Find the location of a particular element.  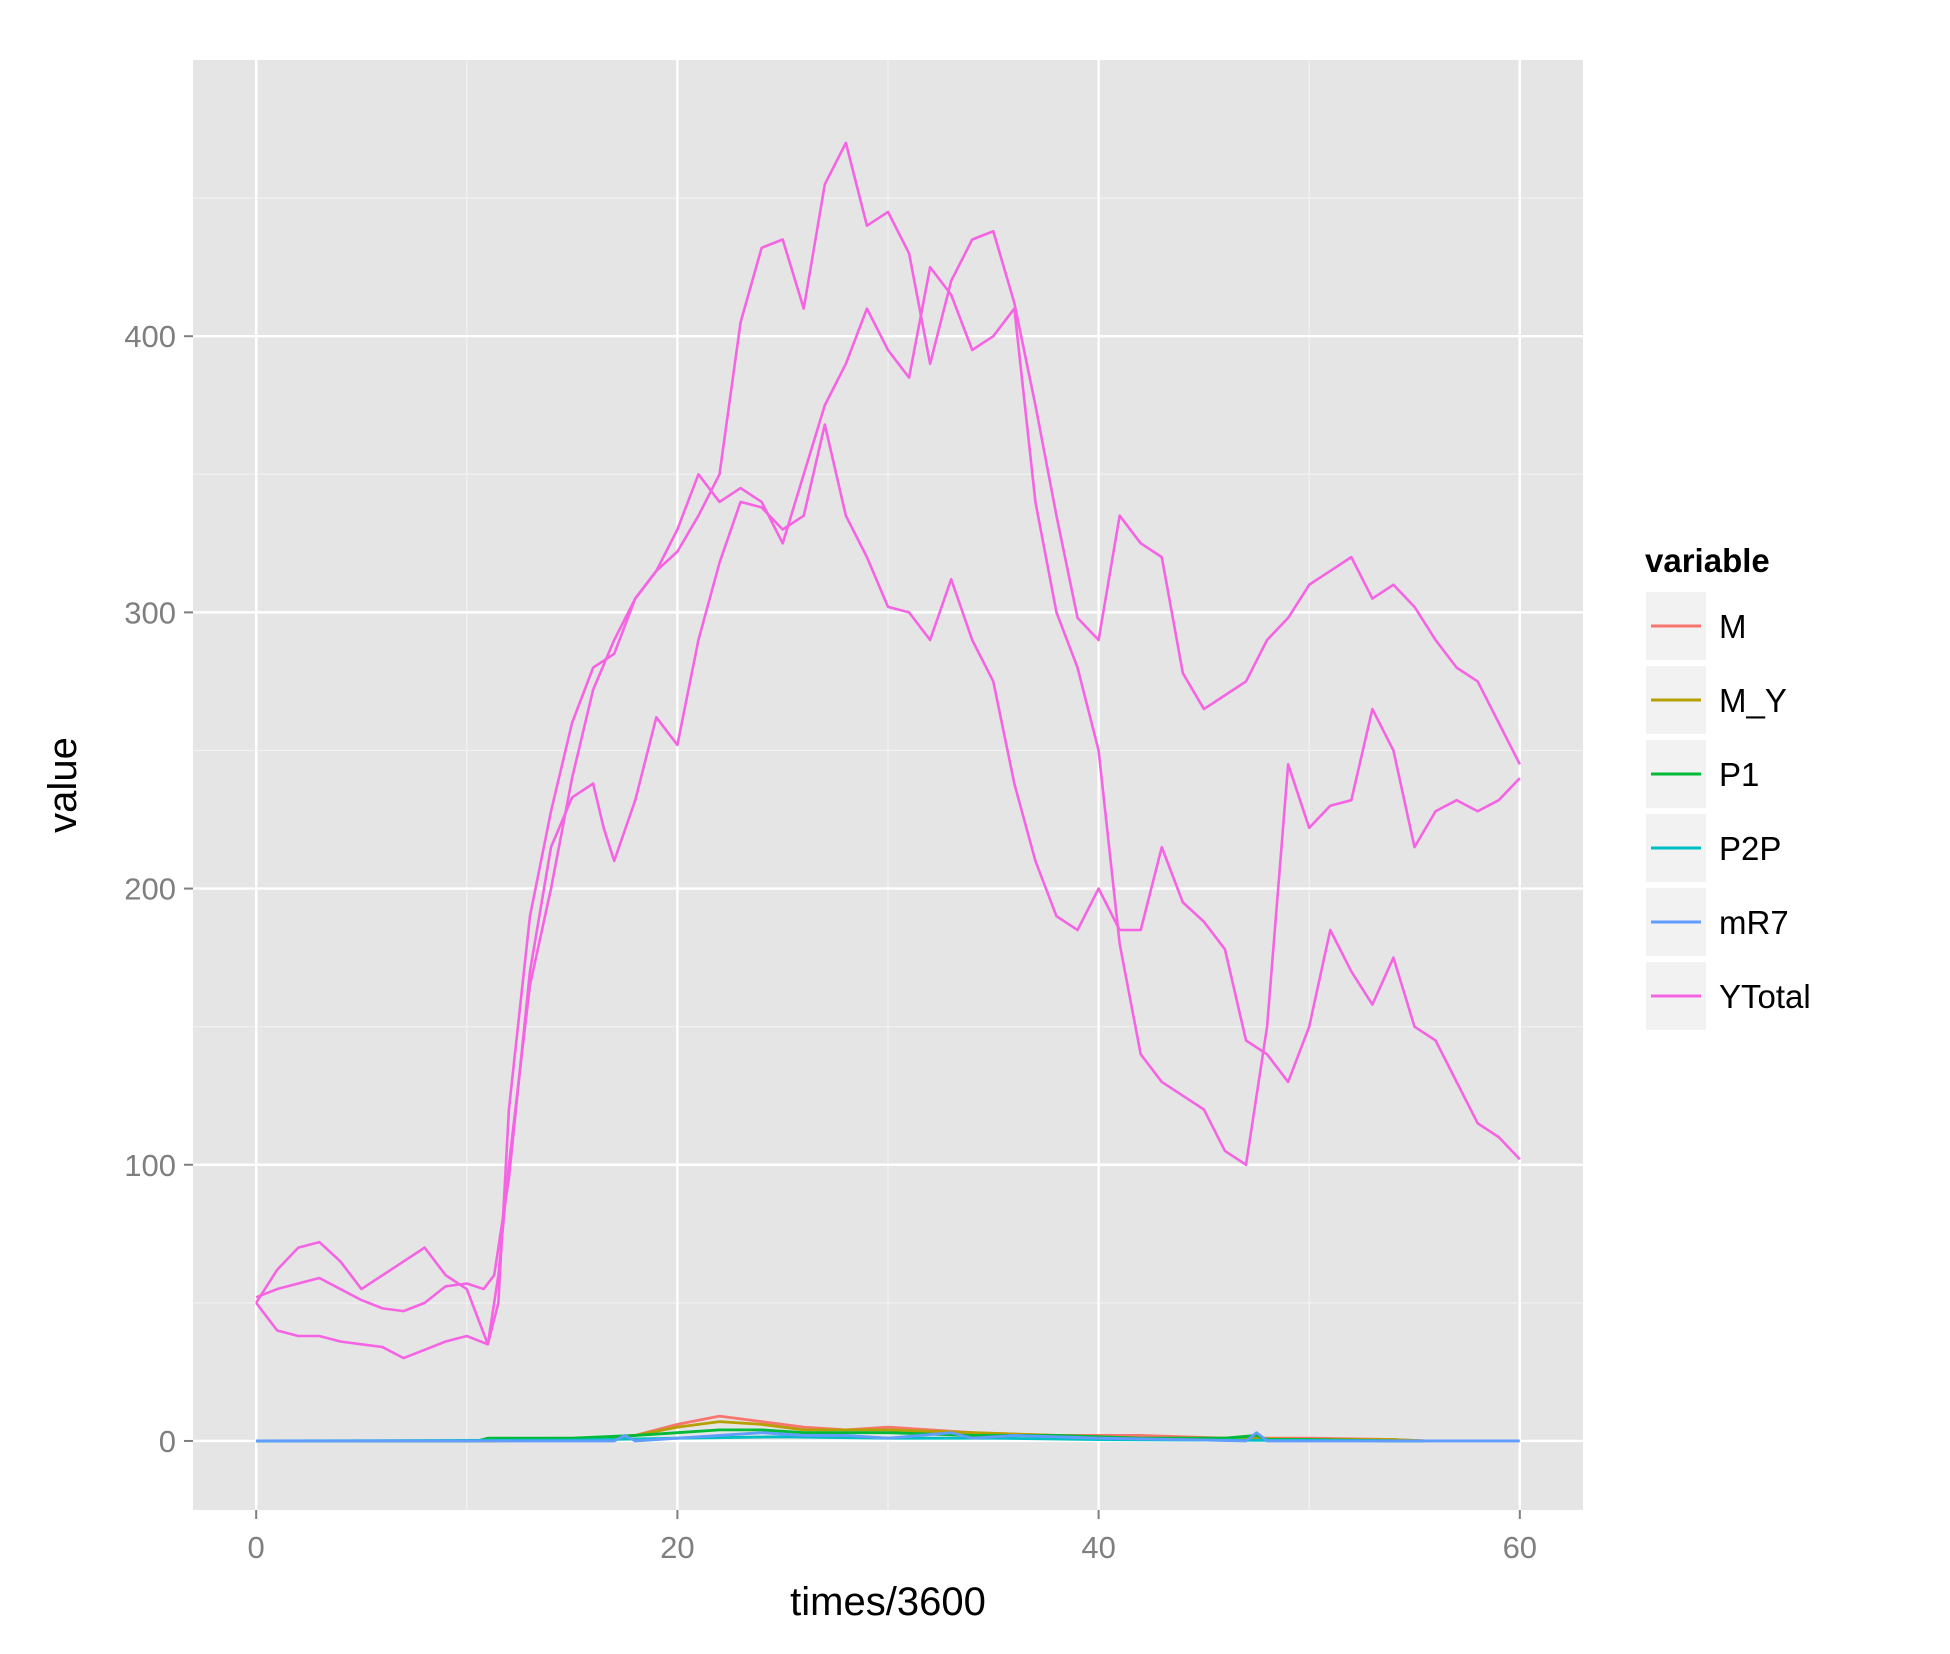

legend: variable M M_Y P1 P2P mR7 YTotal is located at coordinates (1727, 787).